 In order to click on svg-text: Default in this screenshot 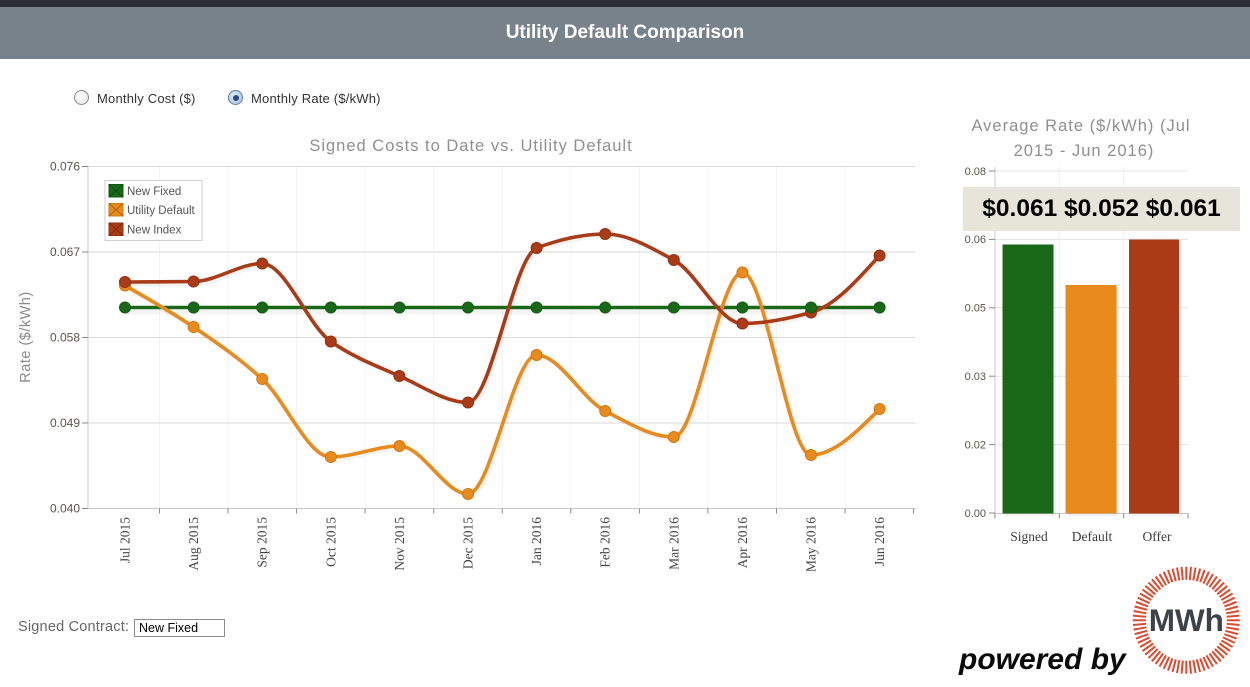, I will do `click(1092, 536)`.